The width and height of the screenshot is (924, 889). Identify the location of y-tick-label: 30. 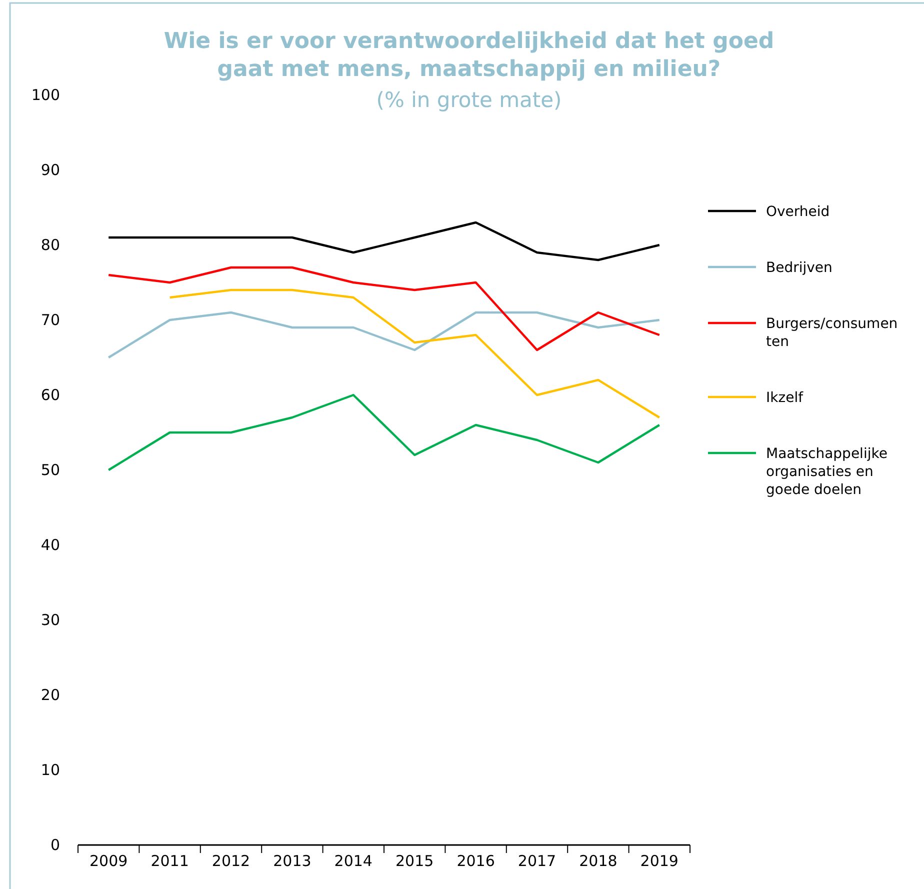
(50, 619).